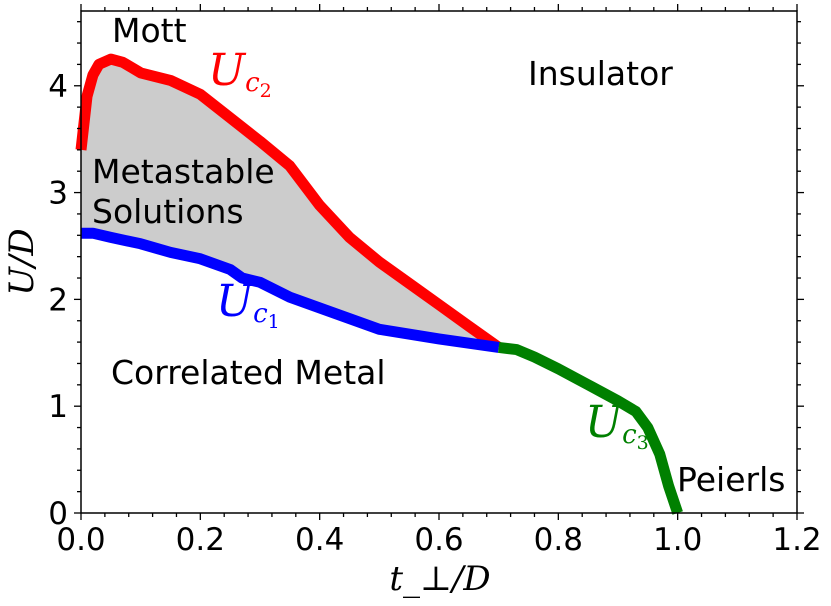 This screenshot has width=831, height=606. I want to click on uc1-label-subsub: 1, so click(274, 322).